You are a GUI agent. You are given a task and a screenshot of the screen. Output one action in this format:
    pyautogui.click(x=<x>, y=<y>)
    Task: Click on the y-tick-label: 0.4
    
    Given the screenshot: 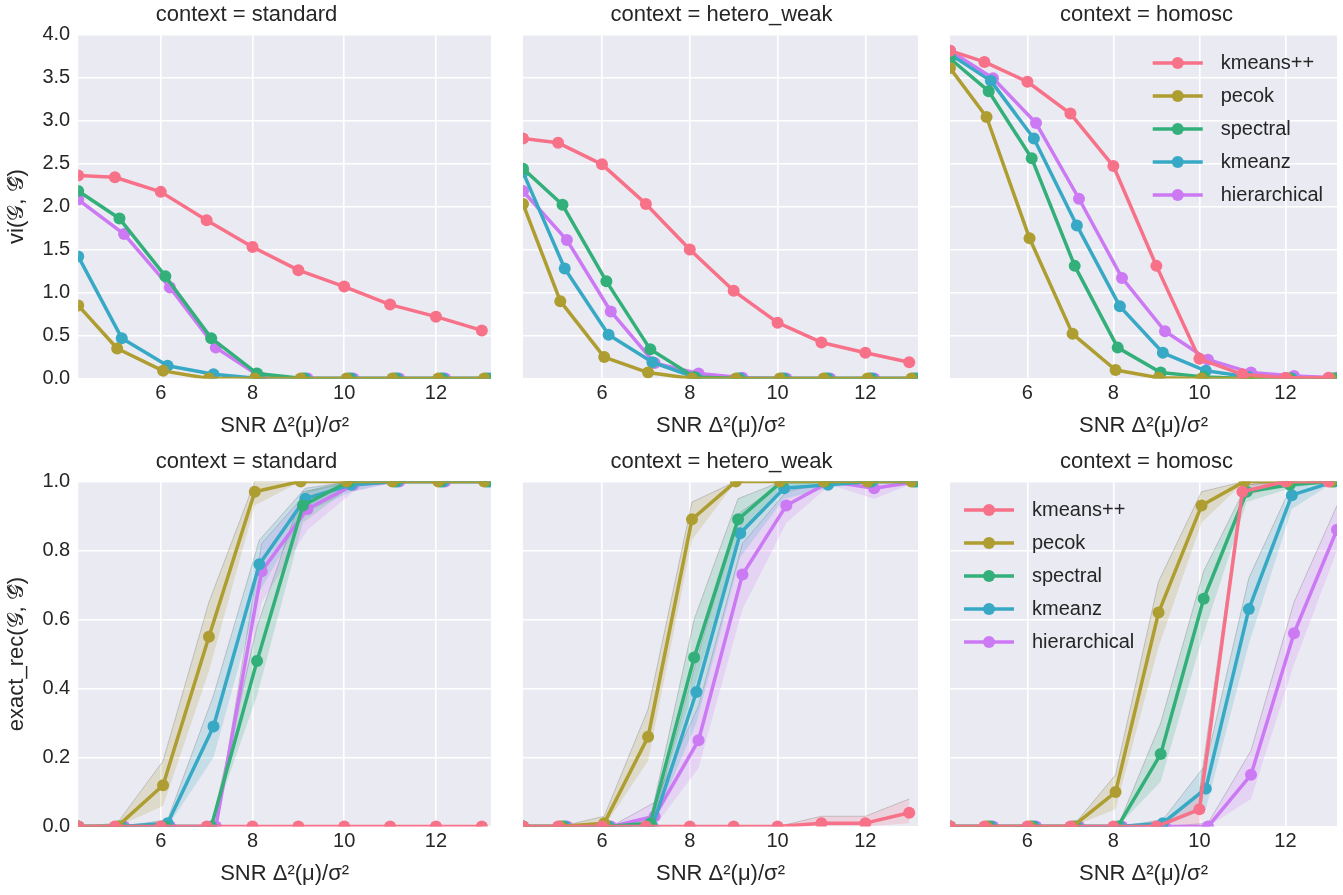 What is the action you would take?
    pyautogui.click(x=56, y=687)
    